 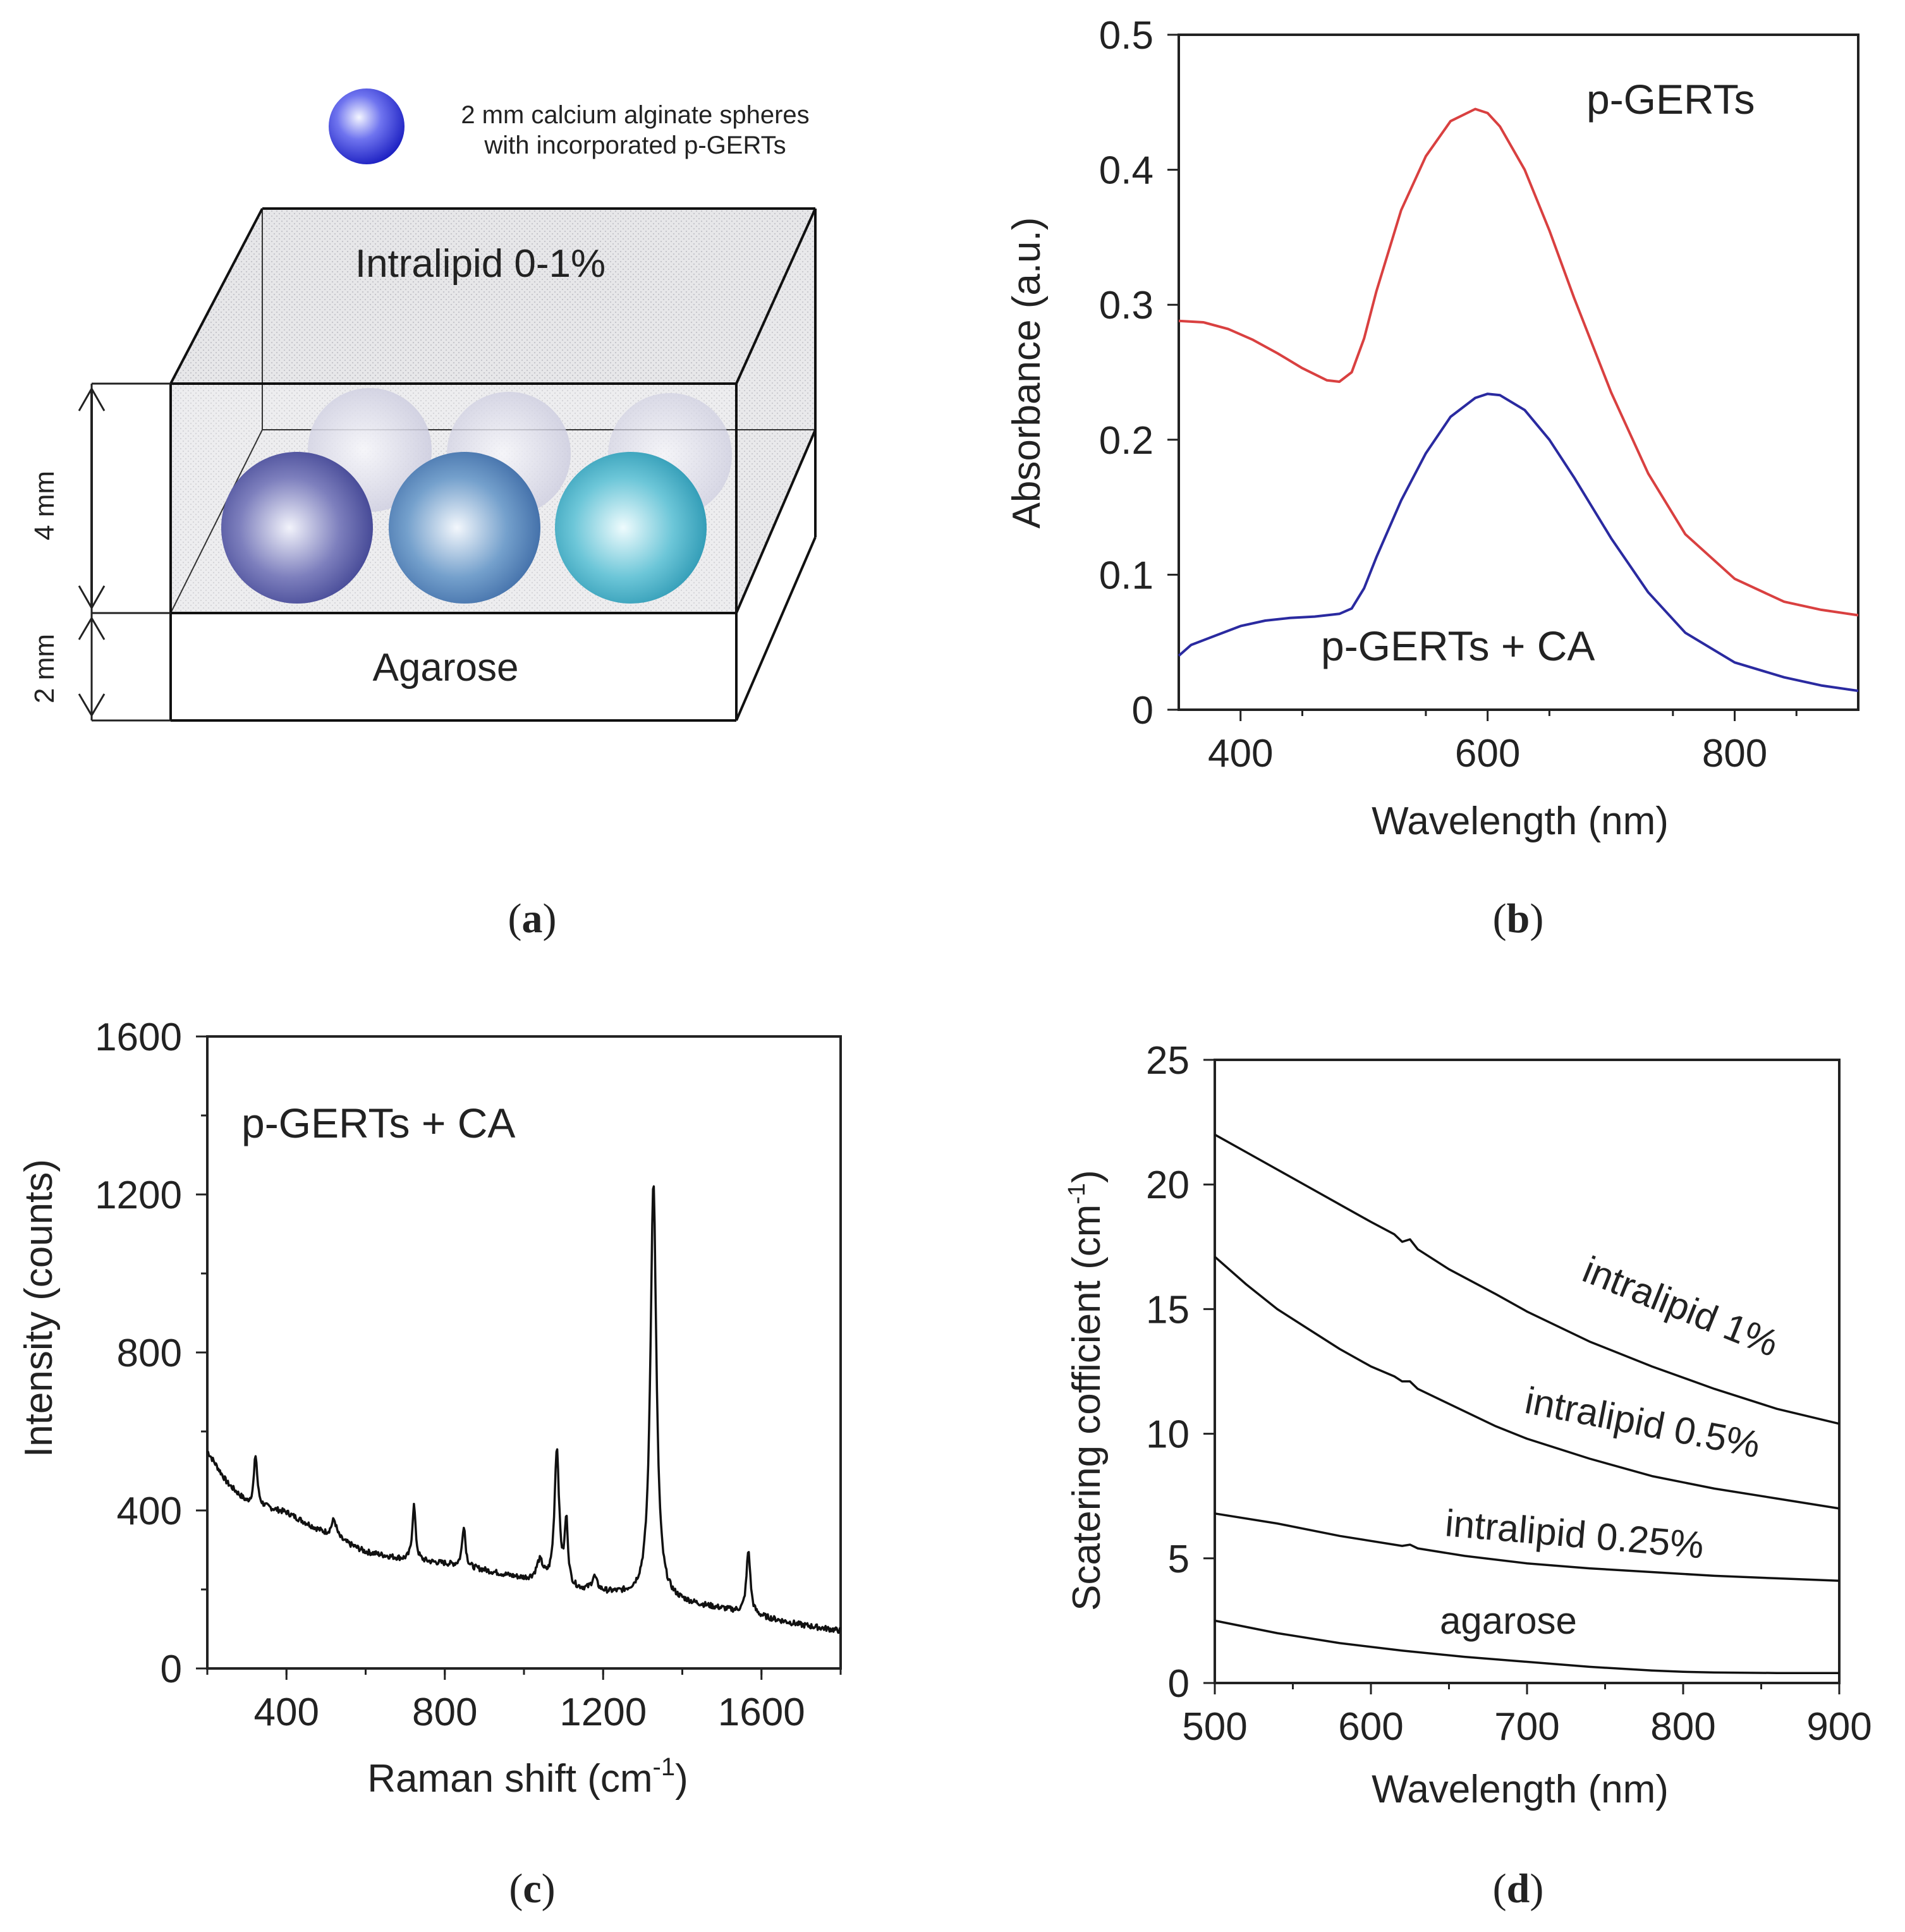 I want to click on legend-text-line1: 2 mm calcium alginate spheres, so click(x=635, y=115).